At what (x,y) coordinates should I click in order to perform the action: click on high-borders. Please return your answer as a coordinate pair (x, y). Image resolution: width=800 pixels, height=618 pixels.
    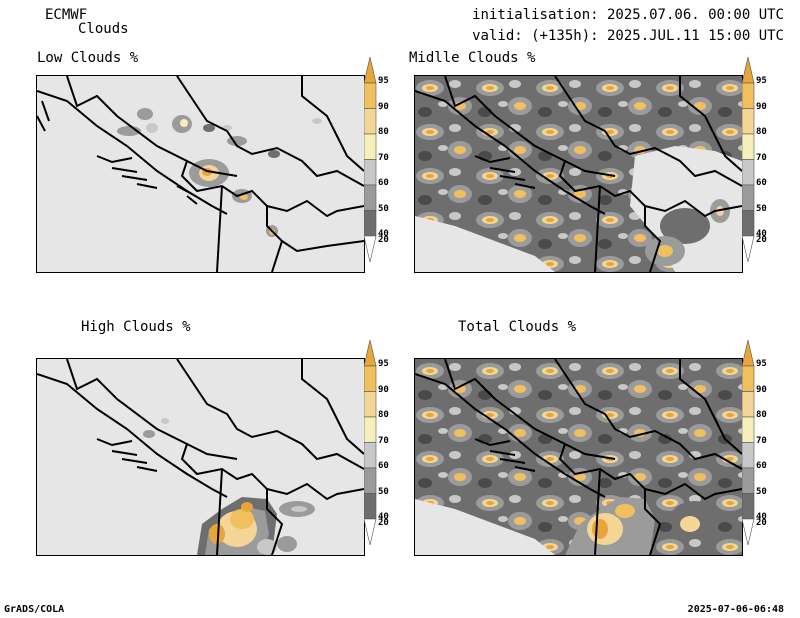
    Looking at the image, I should click on (200, 457).